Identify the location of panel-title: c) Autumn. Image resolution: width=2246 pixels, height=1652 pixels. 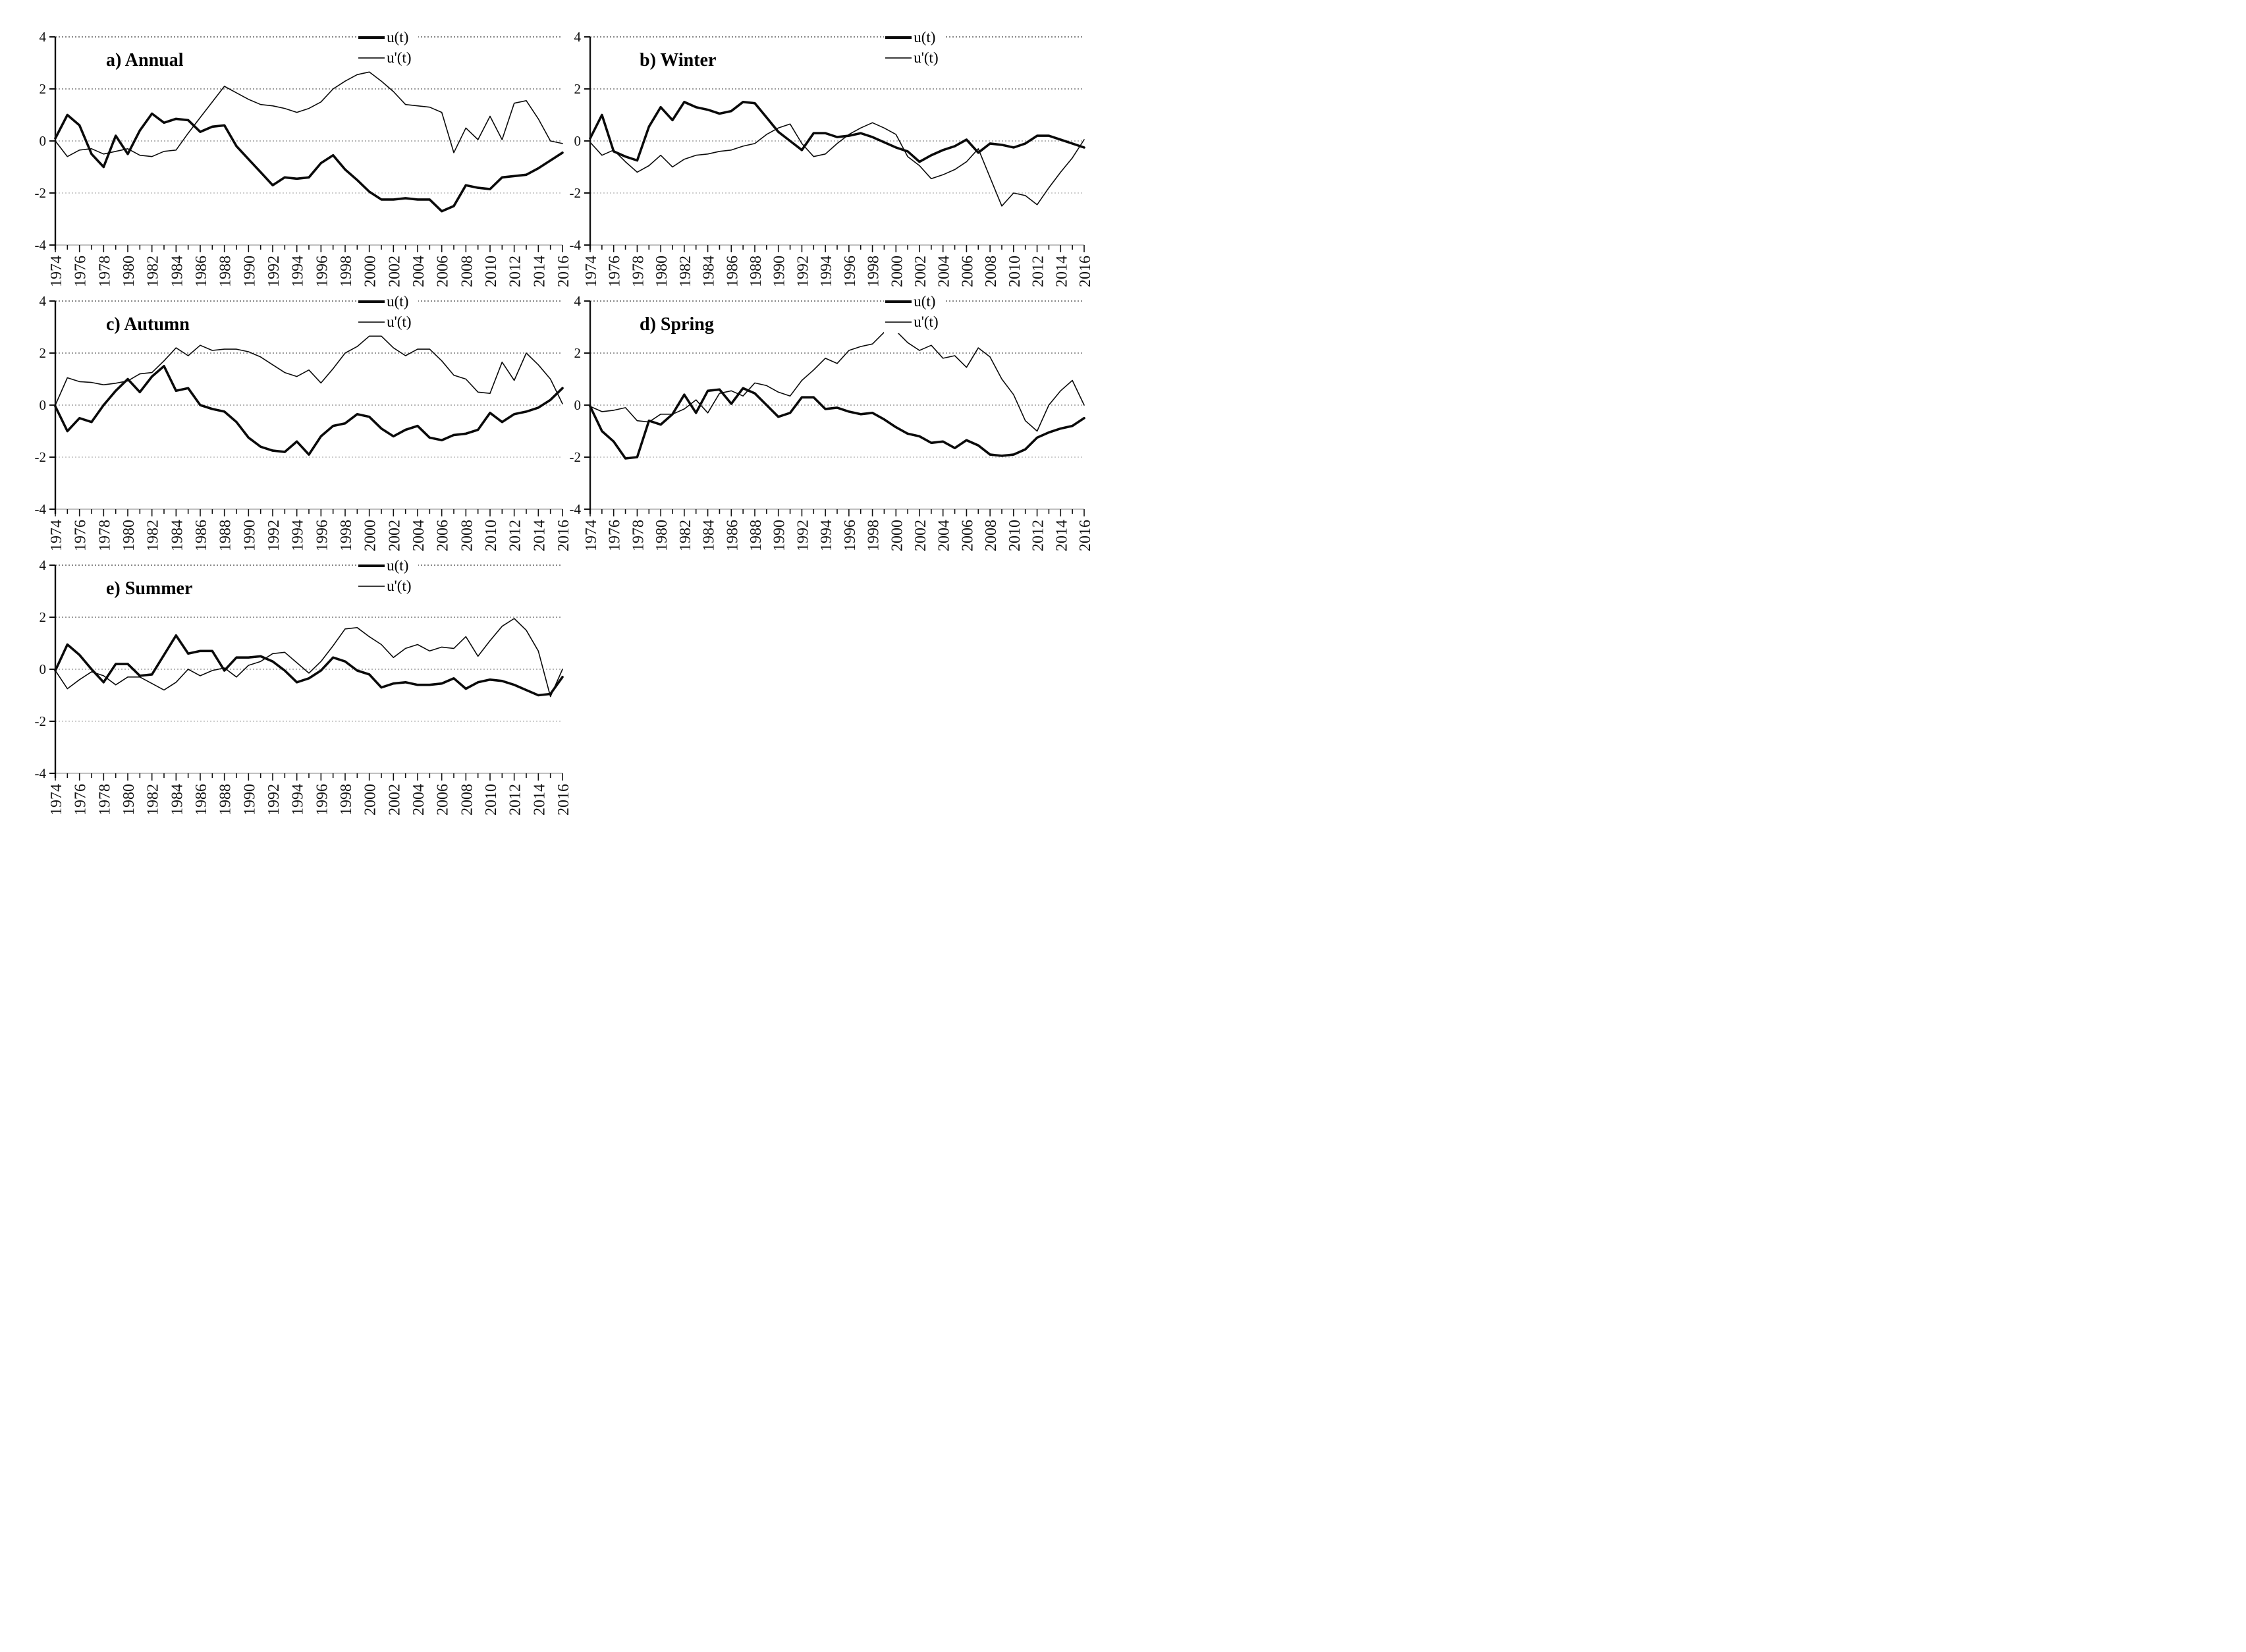
(148, 324).